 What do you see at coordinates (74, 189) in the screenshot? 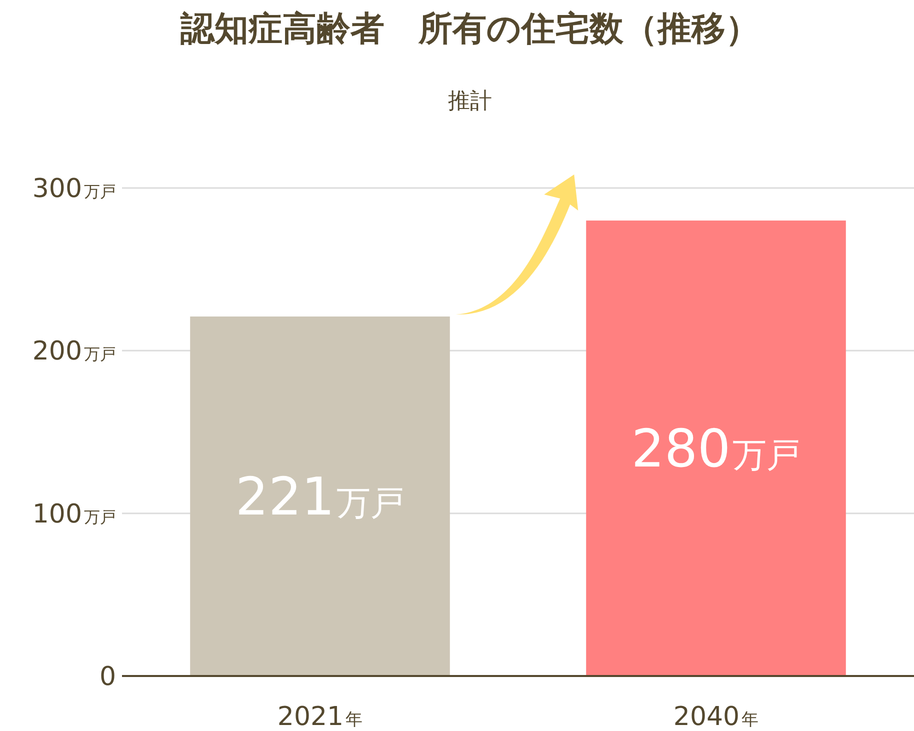
I see `y-tick-label: 300万戸` at bounding box center [74, 189].